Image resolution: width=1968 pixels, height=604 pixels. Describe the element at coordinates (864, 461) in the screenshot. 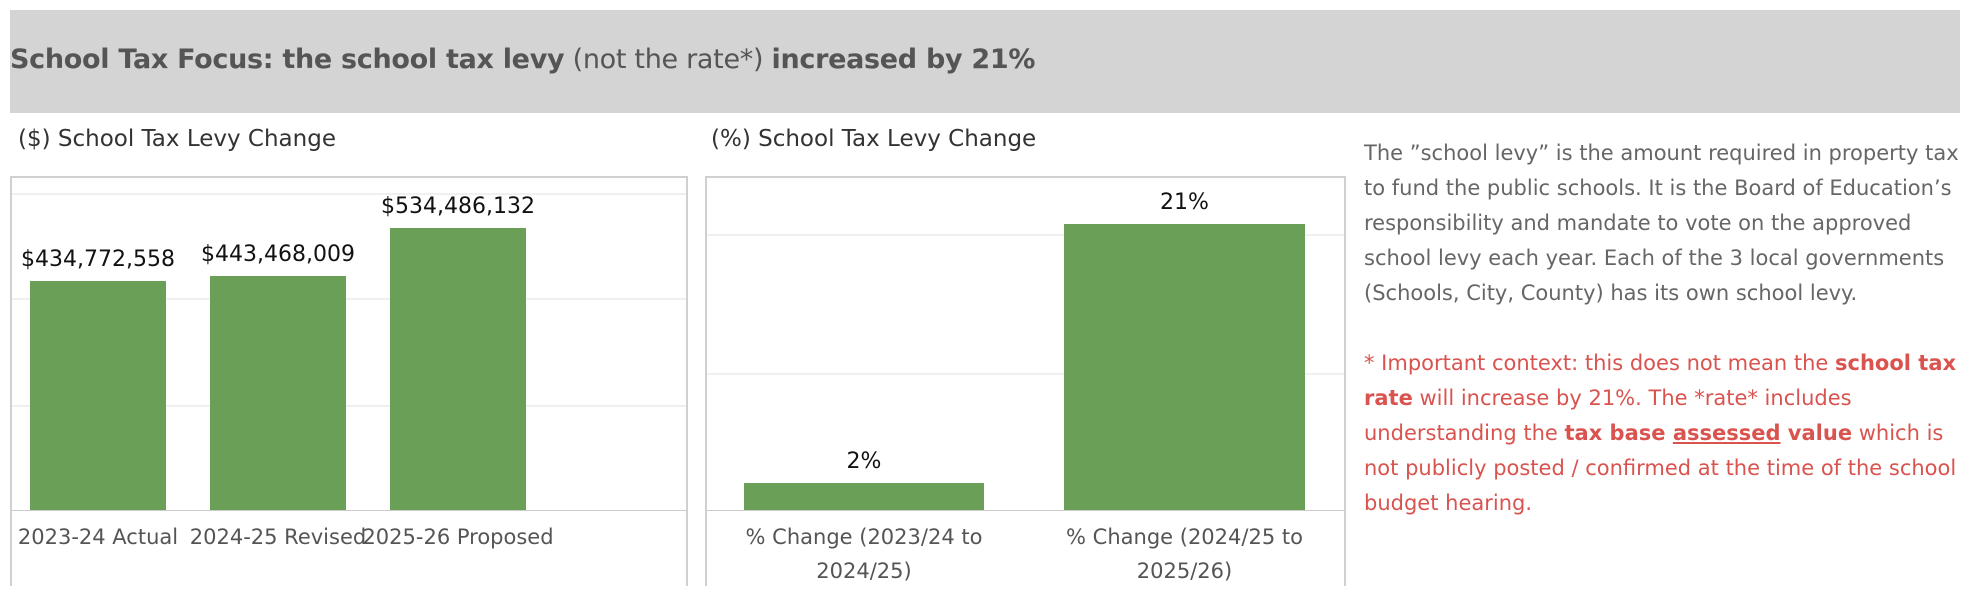

I see `value-label: 2%` at that location.